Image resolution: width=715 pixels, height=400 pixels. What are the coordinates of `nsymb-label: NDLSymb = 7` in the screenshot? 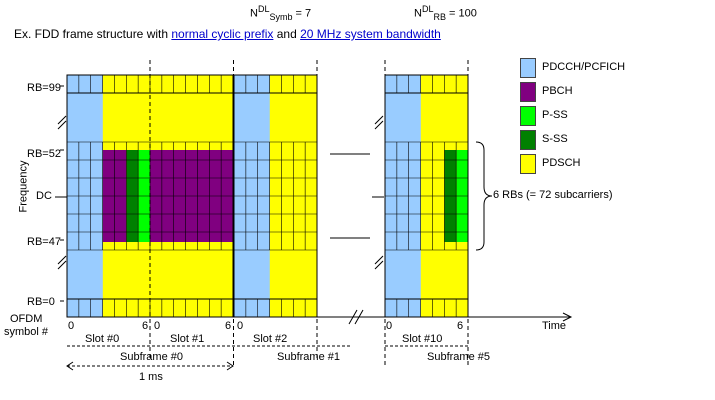 It's located at (281, 13).